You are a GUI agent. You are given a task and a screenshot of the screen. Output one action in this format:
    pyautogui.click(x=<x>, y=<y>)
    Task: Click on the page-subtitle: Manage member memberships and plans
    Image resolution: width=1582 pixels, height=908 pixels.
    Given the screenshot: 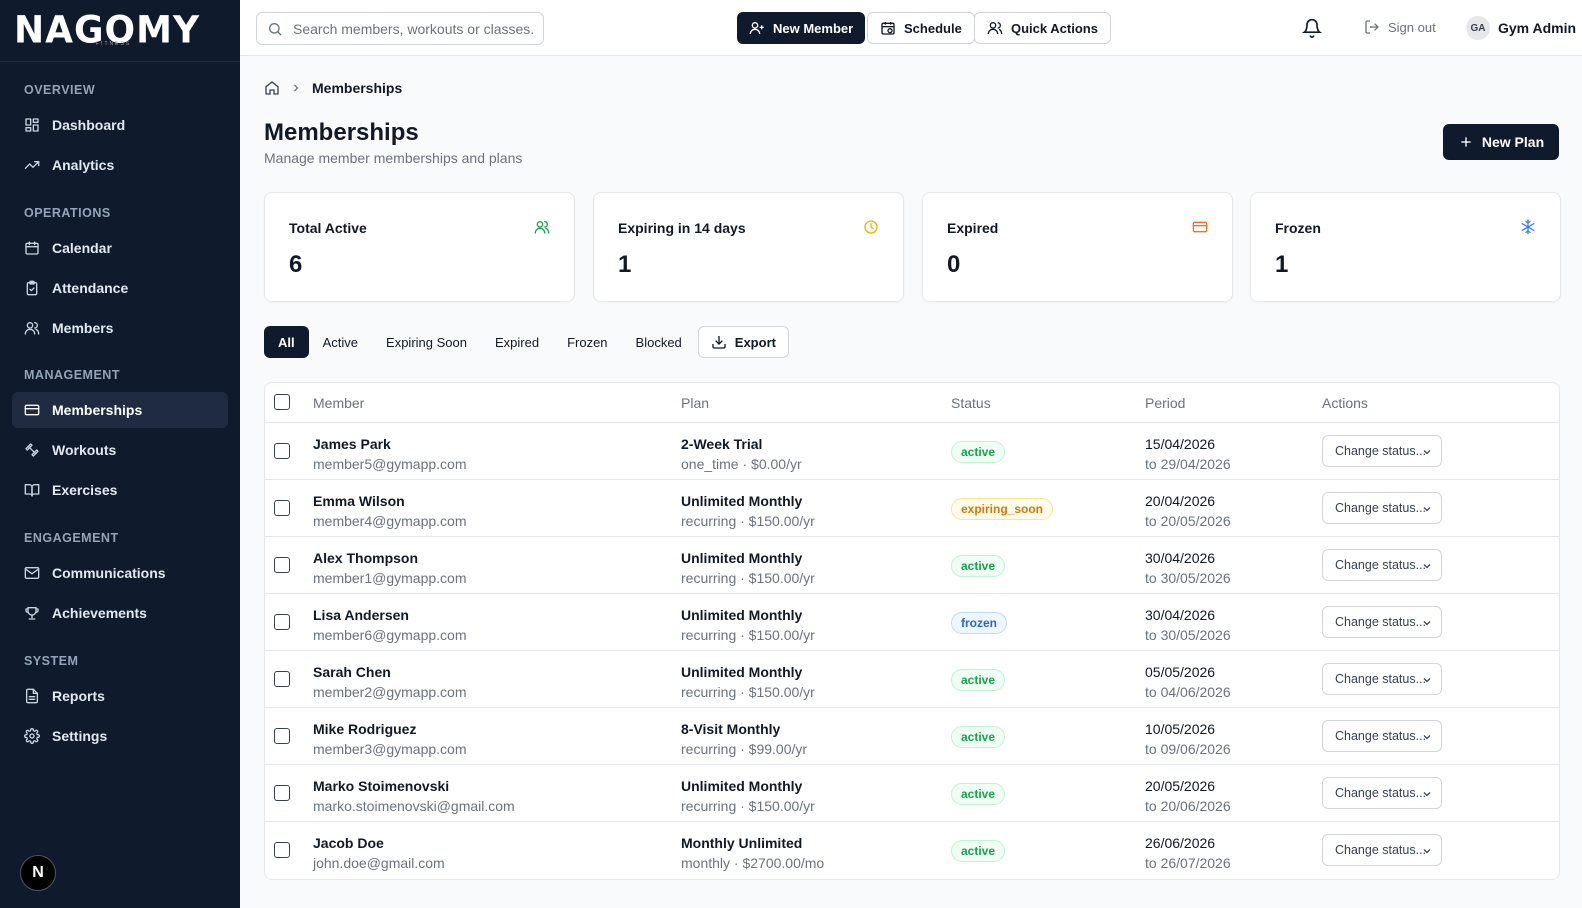 What is the action you would take?
    pyautogui.click(x=393, y=158)
    